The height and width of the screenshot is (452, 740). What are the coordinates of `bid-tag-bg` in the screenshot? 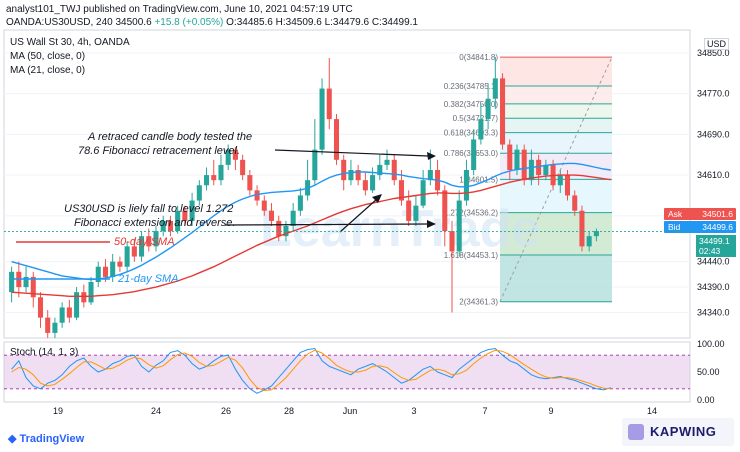 It's located at (700, 227).